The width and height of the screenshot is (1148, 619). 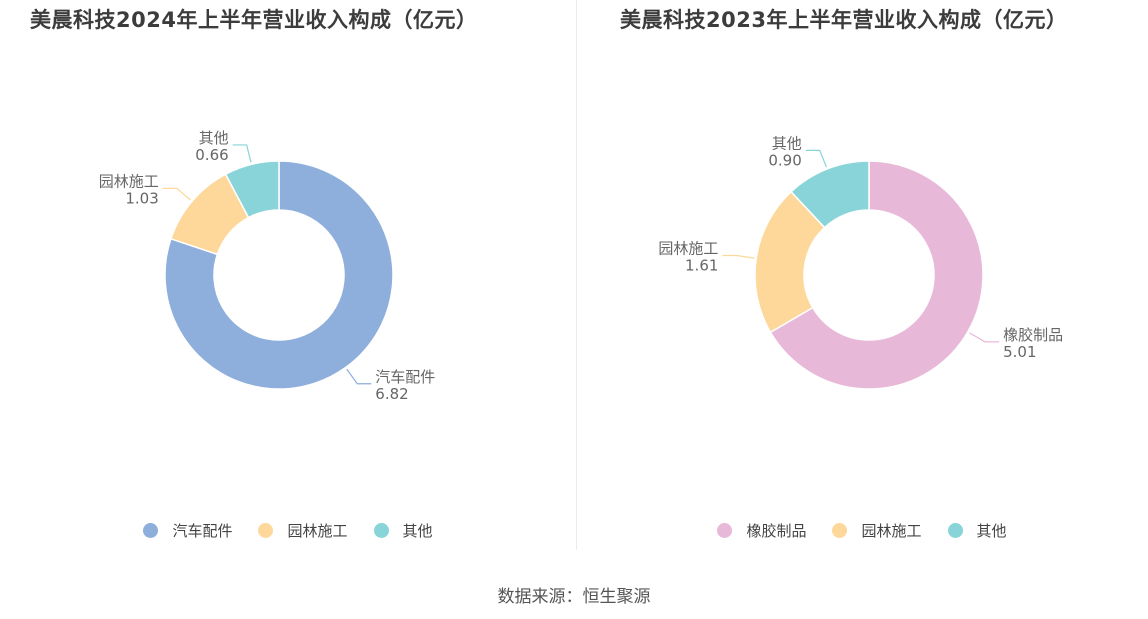 What do you see at coordinates (1033, 335) in the screenshot?
I see `slice-label: 橡胶制品` at bounding box center [1033, 335].